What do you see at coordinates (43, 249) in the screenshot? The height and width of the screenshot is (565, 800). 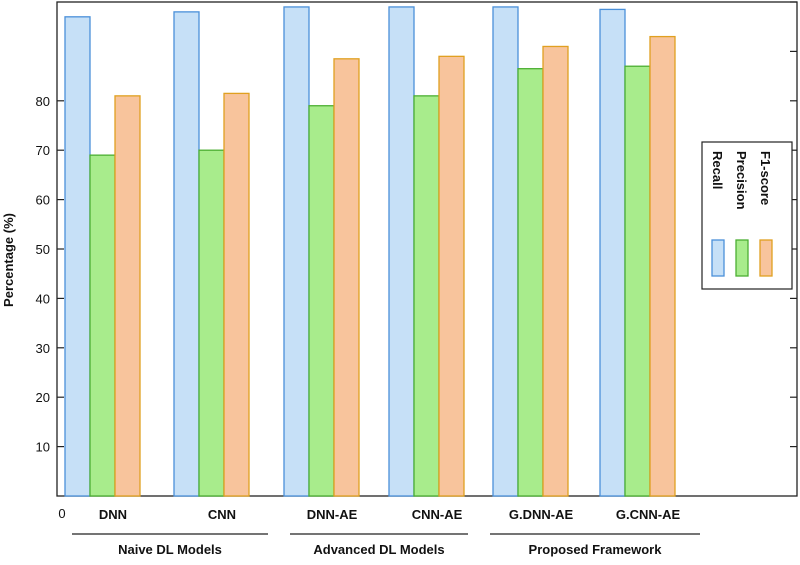 I see `y-tick-label: 50` at bounding box center [43, 249].